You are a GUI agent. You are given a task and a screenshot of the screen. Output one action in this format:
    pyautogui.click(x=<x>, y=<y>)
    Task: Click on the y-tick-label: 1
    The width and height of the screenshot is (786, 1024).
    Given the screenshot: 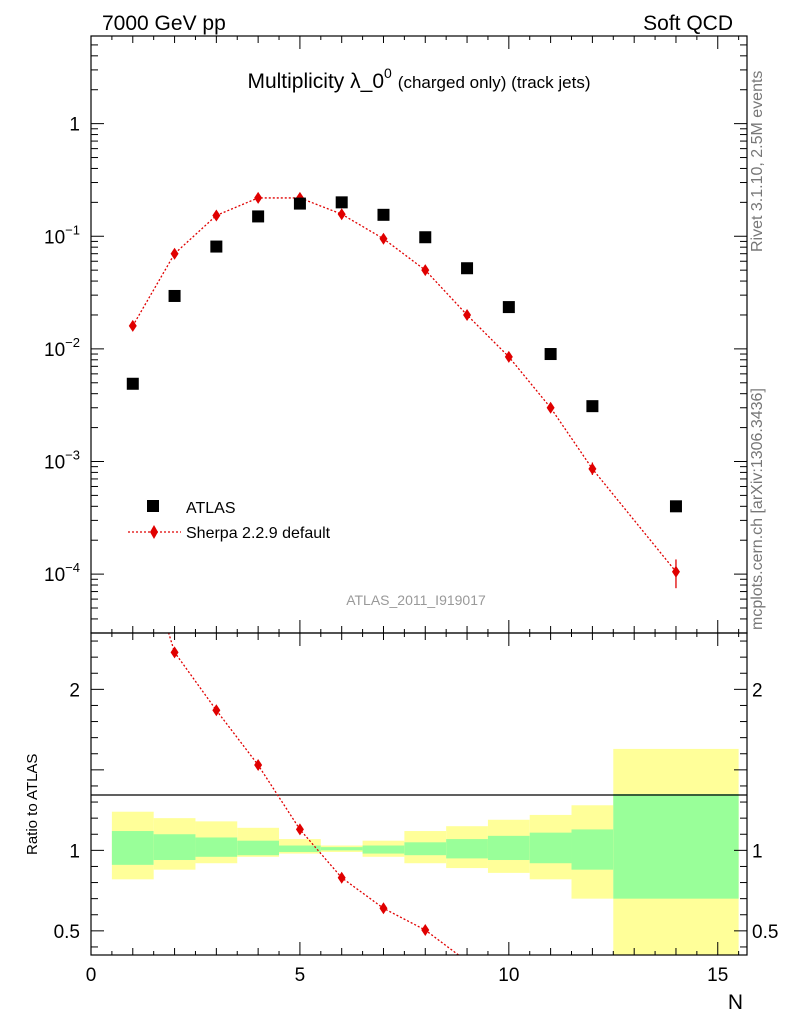 What is the action you would take?
    pyautogui.click(x=74, y=125)
    